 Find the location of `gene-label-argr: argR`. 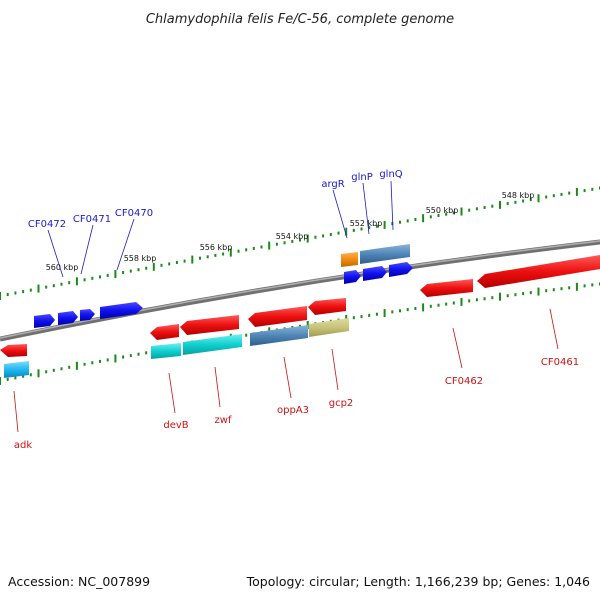

gene-label-argr: argR is located at coordinates (332, 184).